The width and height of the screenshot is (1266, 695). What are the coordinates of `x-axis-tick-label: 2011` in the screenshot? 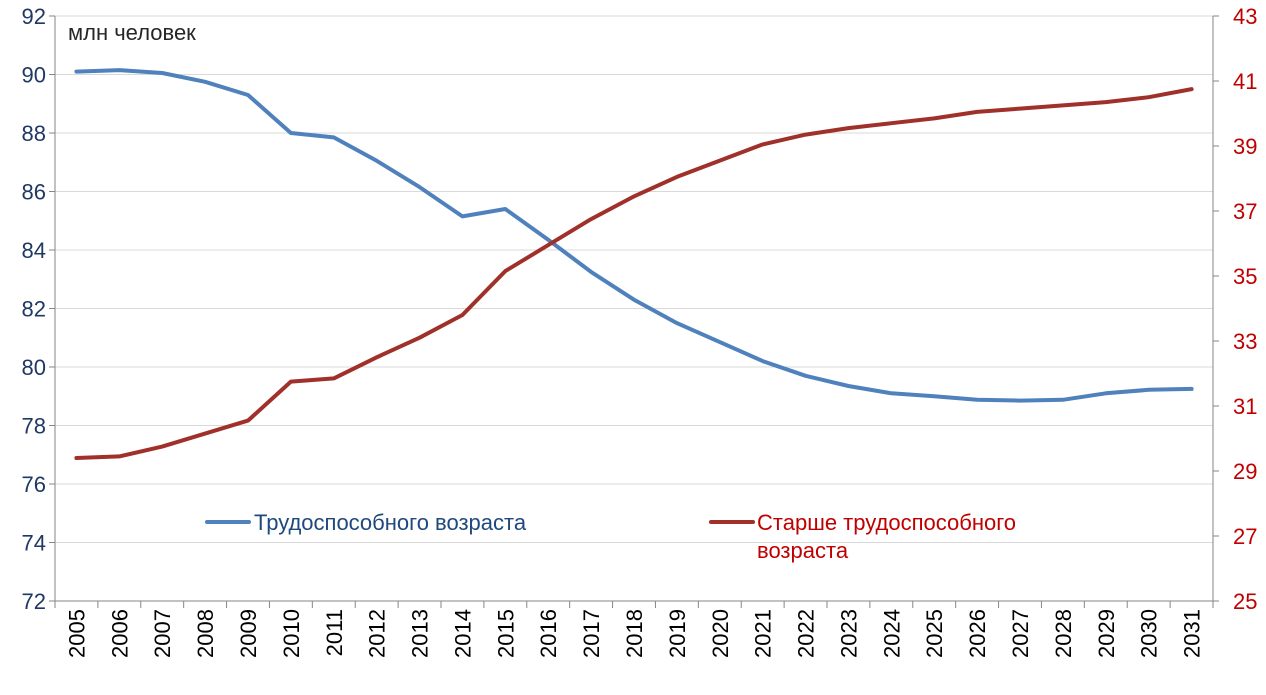 It's located at (334, 632).